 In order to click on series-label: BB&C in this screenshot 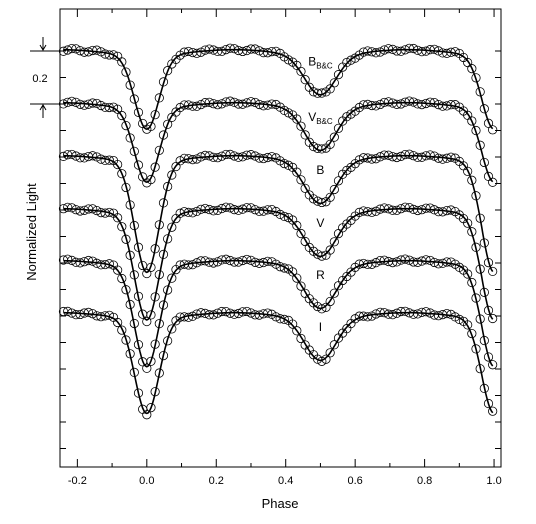, I will do `click(320, 62)`.